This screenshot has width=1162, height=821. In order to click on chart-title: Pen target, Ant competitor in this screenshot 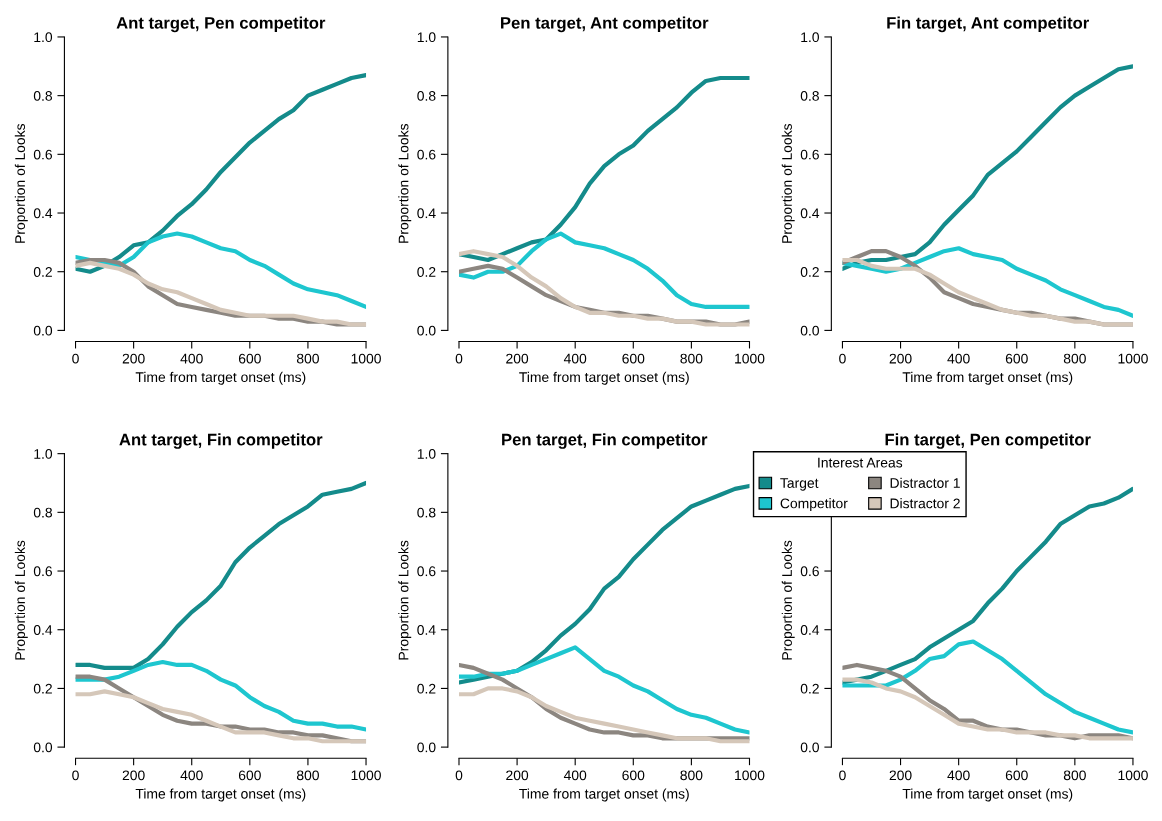, I will do `click(605, 24)`.